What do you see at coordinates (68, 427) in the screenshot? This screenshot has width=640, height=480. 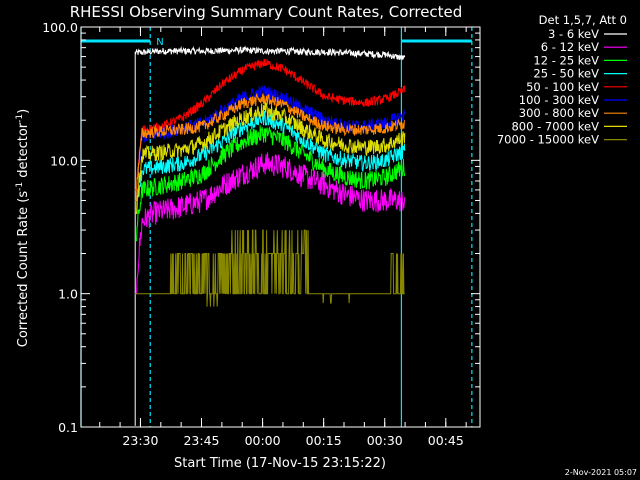 I see `y-tick-label: 0.1` at bounding box center [68, 427].